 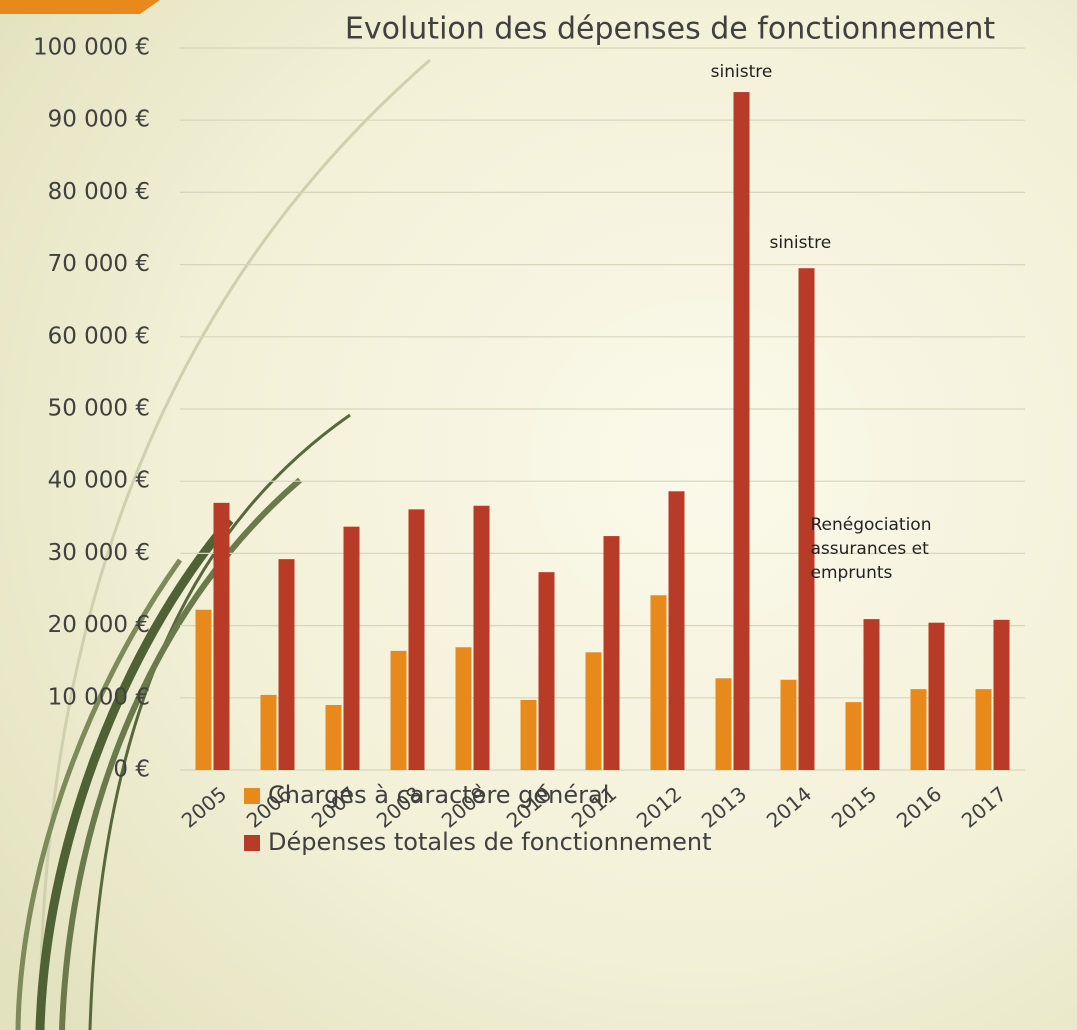 I want to click on y-tick-label: 60 000 €, so click(x=99, y=336).